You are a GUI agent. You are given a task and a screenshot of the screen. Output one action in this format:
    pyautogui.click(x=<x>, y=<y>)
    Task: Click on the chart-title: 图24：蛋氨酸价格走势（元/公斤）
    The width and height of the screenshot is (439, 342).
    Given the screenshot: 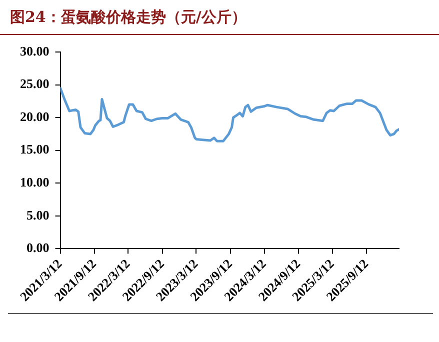 What is the action you would take?
    pyautogui.click(x=128, y=17)
    